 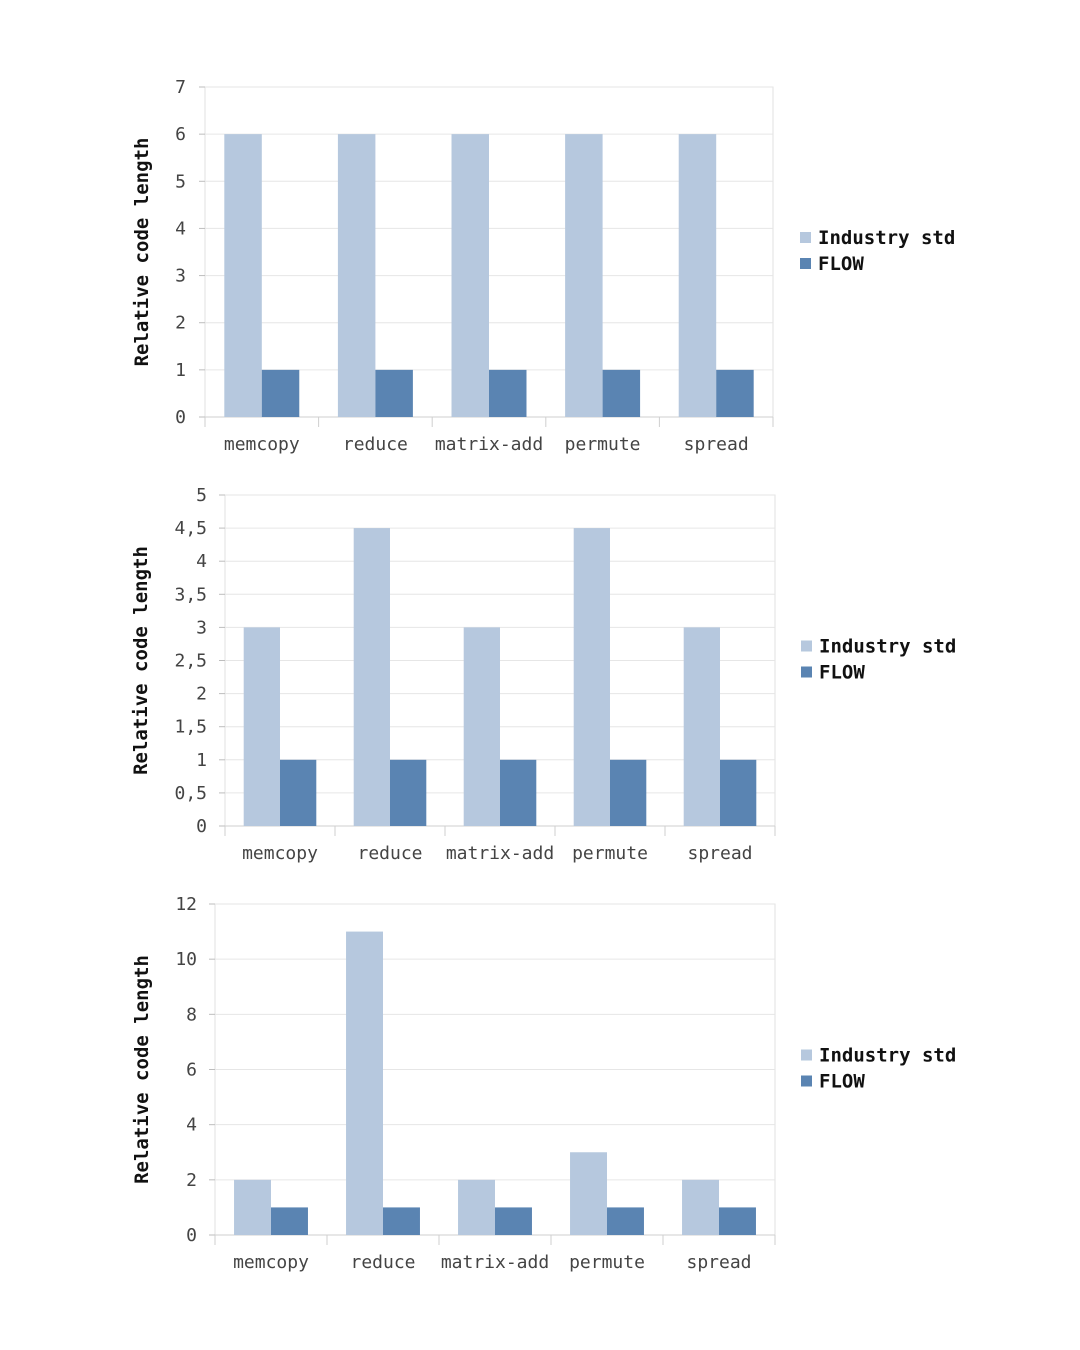 I want to click on y-tick-label: 12, so click(x=186, y=904).